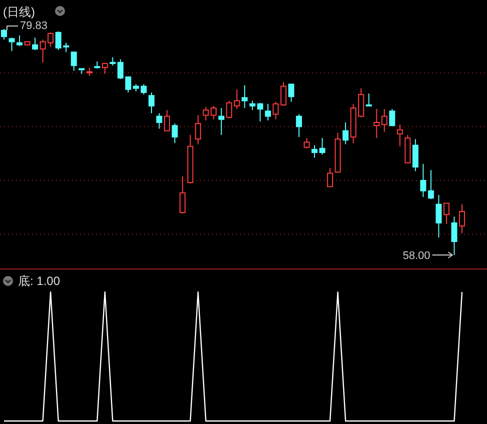 The height and width of the screenshot is (424, 487). I want to click on chart-title: 底: 1.00, so click(39, 281).